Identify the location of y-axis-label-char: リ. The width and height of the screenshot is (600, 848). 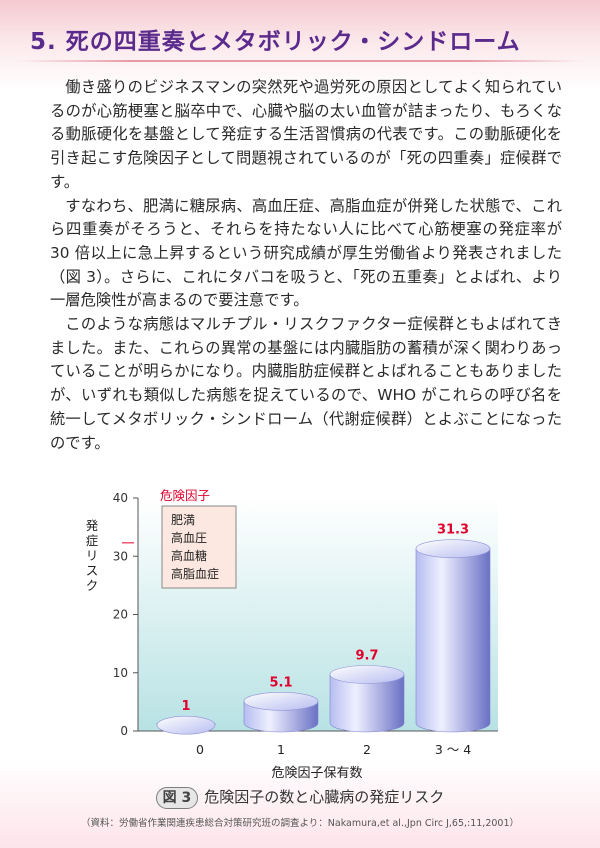
(92, 555).